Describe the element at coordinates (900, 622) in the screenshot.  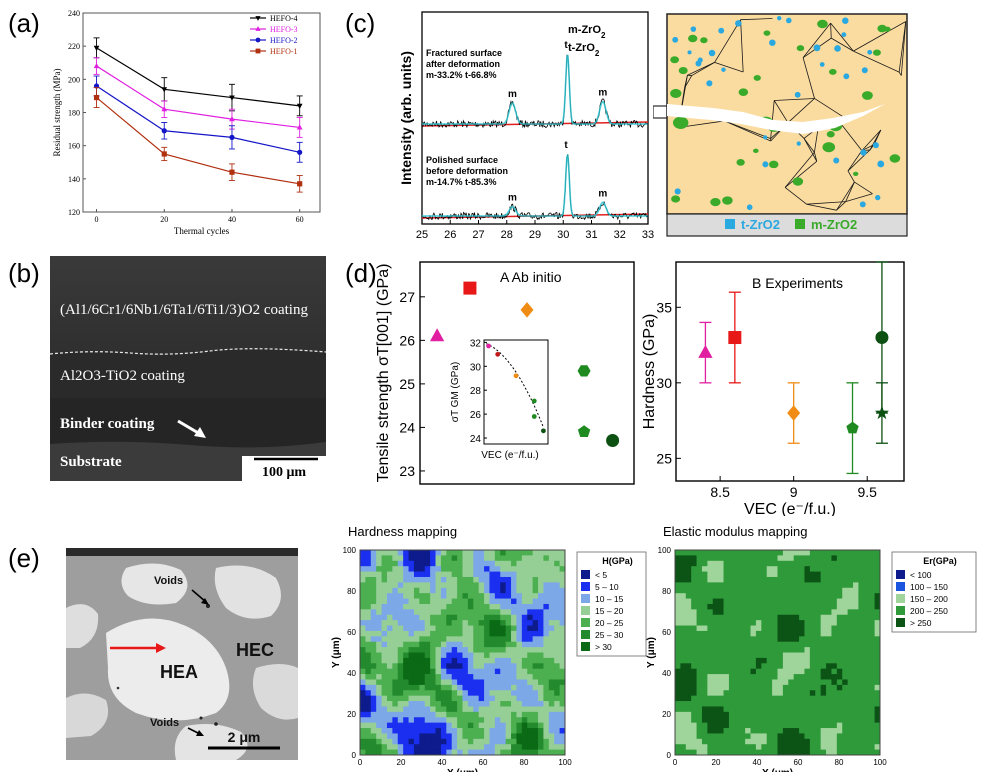
I see `legend-swatch` at that location.